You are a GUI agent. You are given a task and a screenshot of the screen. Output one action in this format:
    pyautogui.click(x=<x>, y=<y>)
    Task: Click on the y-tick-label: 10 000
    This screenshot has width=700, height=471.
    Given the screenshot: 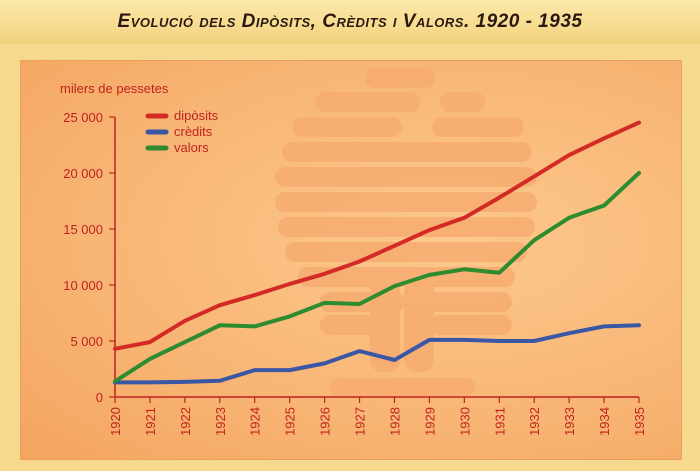 What is the action you would take?
    pyautogui.click(x=83, y=285)
    